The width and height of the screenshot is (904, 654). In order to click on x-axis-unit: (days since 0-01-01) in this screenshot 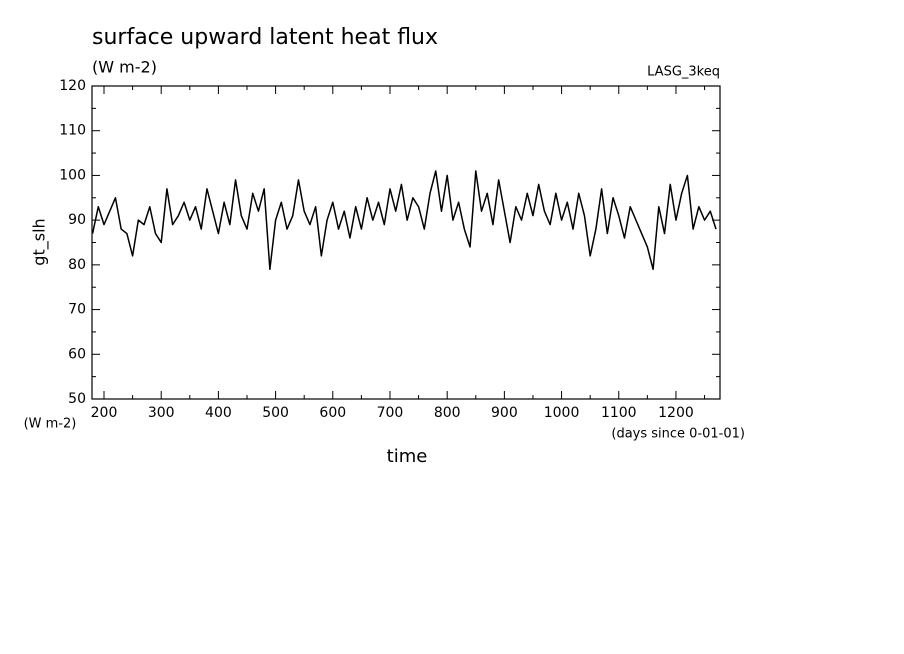, I will do `click(678, 434)`.